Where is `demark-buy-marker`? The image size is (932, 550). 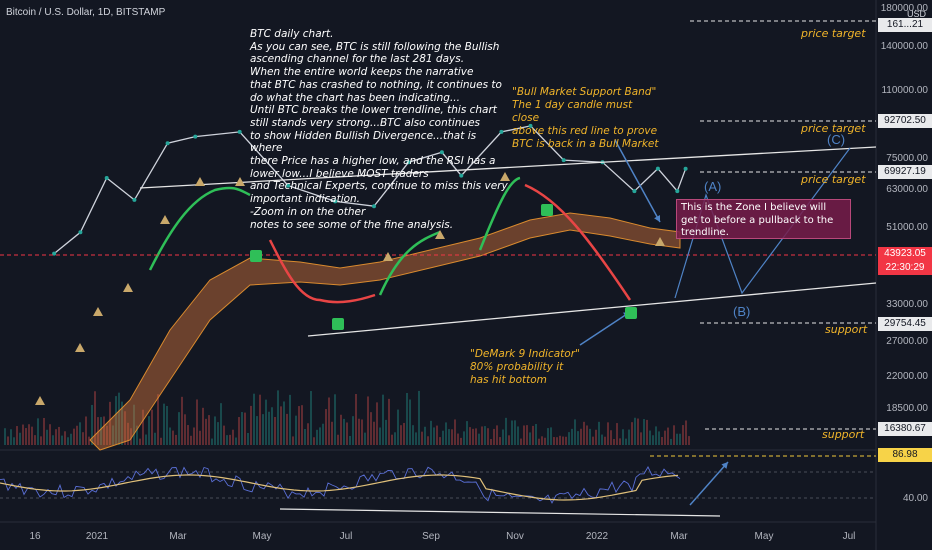
demark-buy-marker is located at coordinates (631, 313).